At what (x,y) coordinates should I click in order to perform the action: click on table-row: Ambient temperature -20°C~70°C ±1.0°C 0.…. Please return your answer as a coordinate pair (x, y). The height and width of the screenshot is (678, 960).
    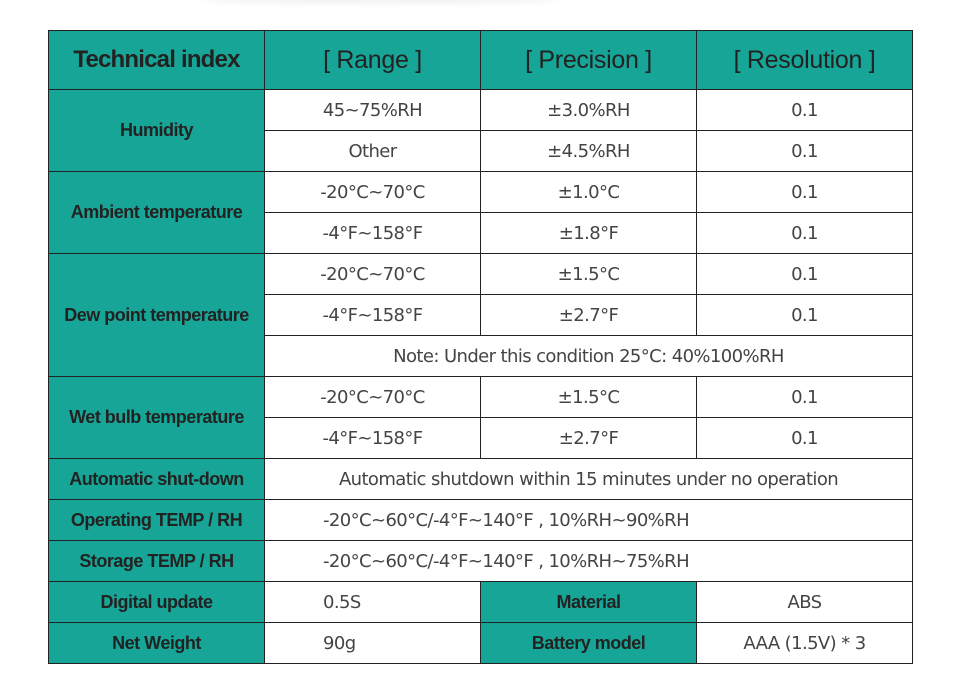
    Looking at the image, I should click on (480, 212).